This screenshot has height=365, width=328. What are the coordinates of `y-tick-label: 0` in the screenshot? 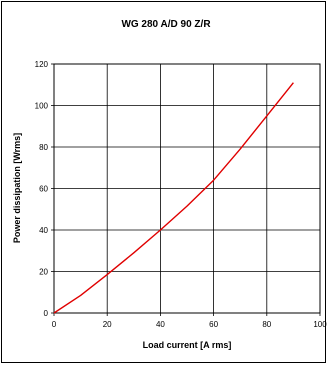 It's located at (46, 313).